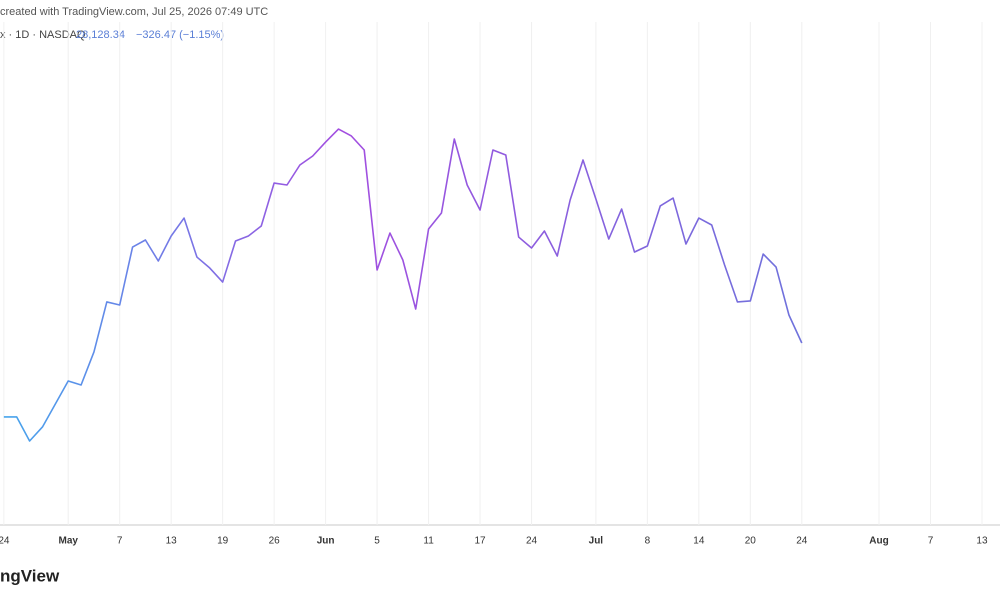 The width and height of the screenshot is (1000, 605). I want to click on x-tick-label: 8, so click(648, 541).